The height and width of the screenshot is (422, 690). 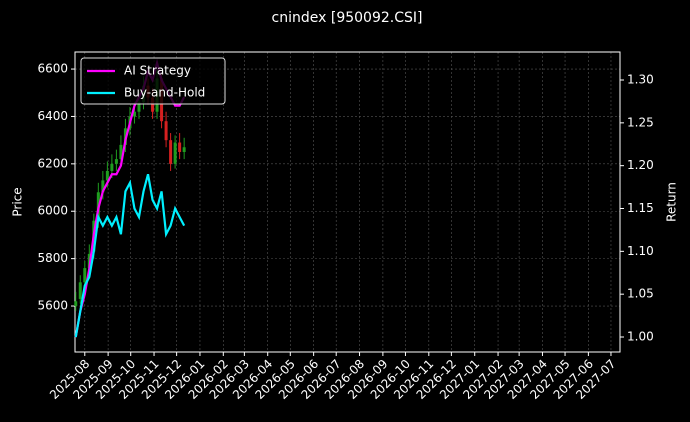 What do you see at coordinates (52, 163) in the screenshot?
I see `y-tick-label: 6200` at bounding box center [52, 163].